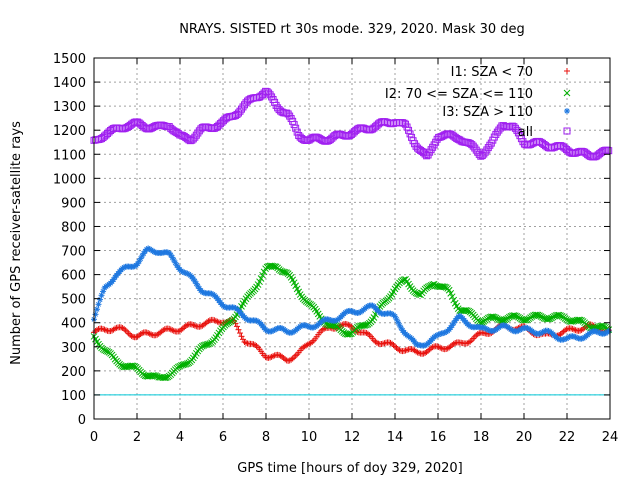 The image size is (640, 480). Describe the element at coordinates (223, 437) in the screenshot. I see `x-tick-label: 6` at that location.